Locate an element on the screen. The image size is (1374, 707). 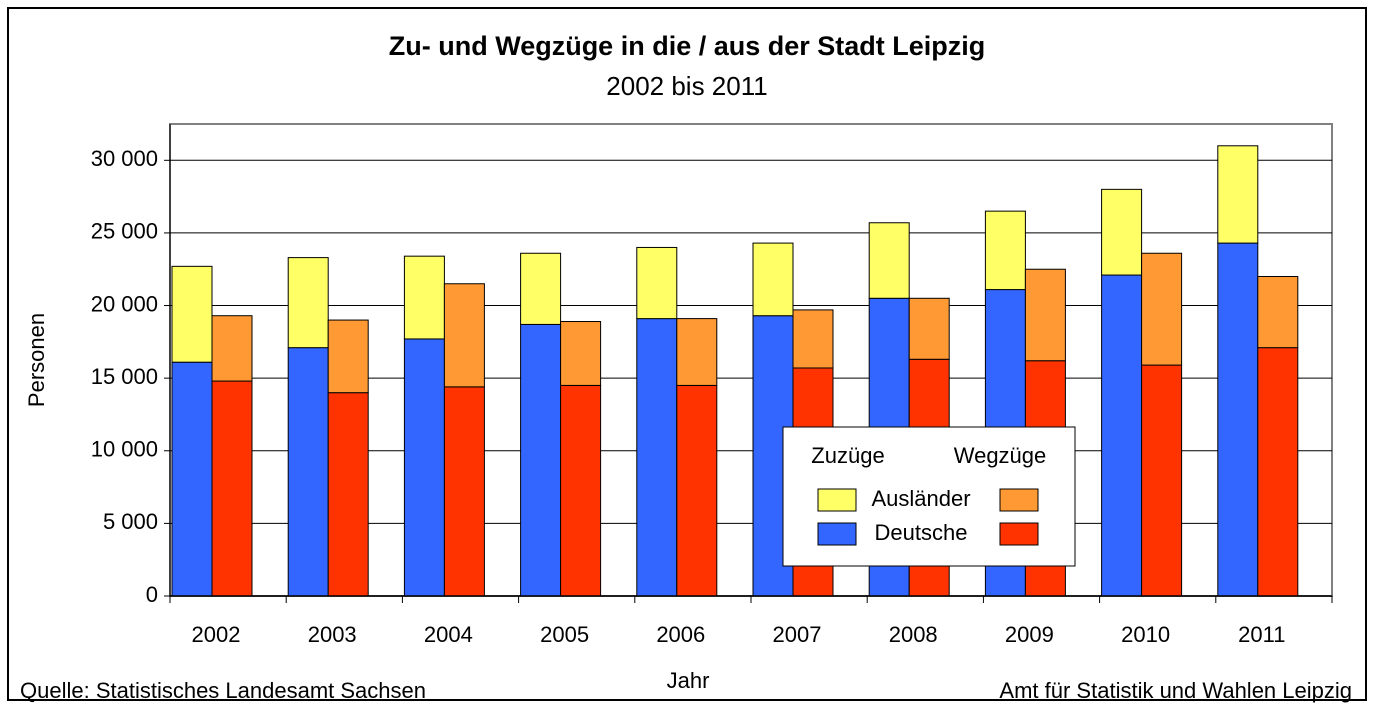
chart-subtitle: 2002 bis 2011 is located at coordinates (686, 86).